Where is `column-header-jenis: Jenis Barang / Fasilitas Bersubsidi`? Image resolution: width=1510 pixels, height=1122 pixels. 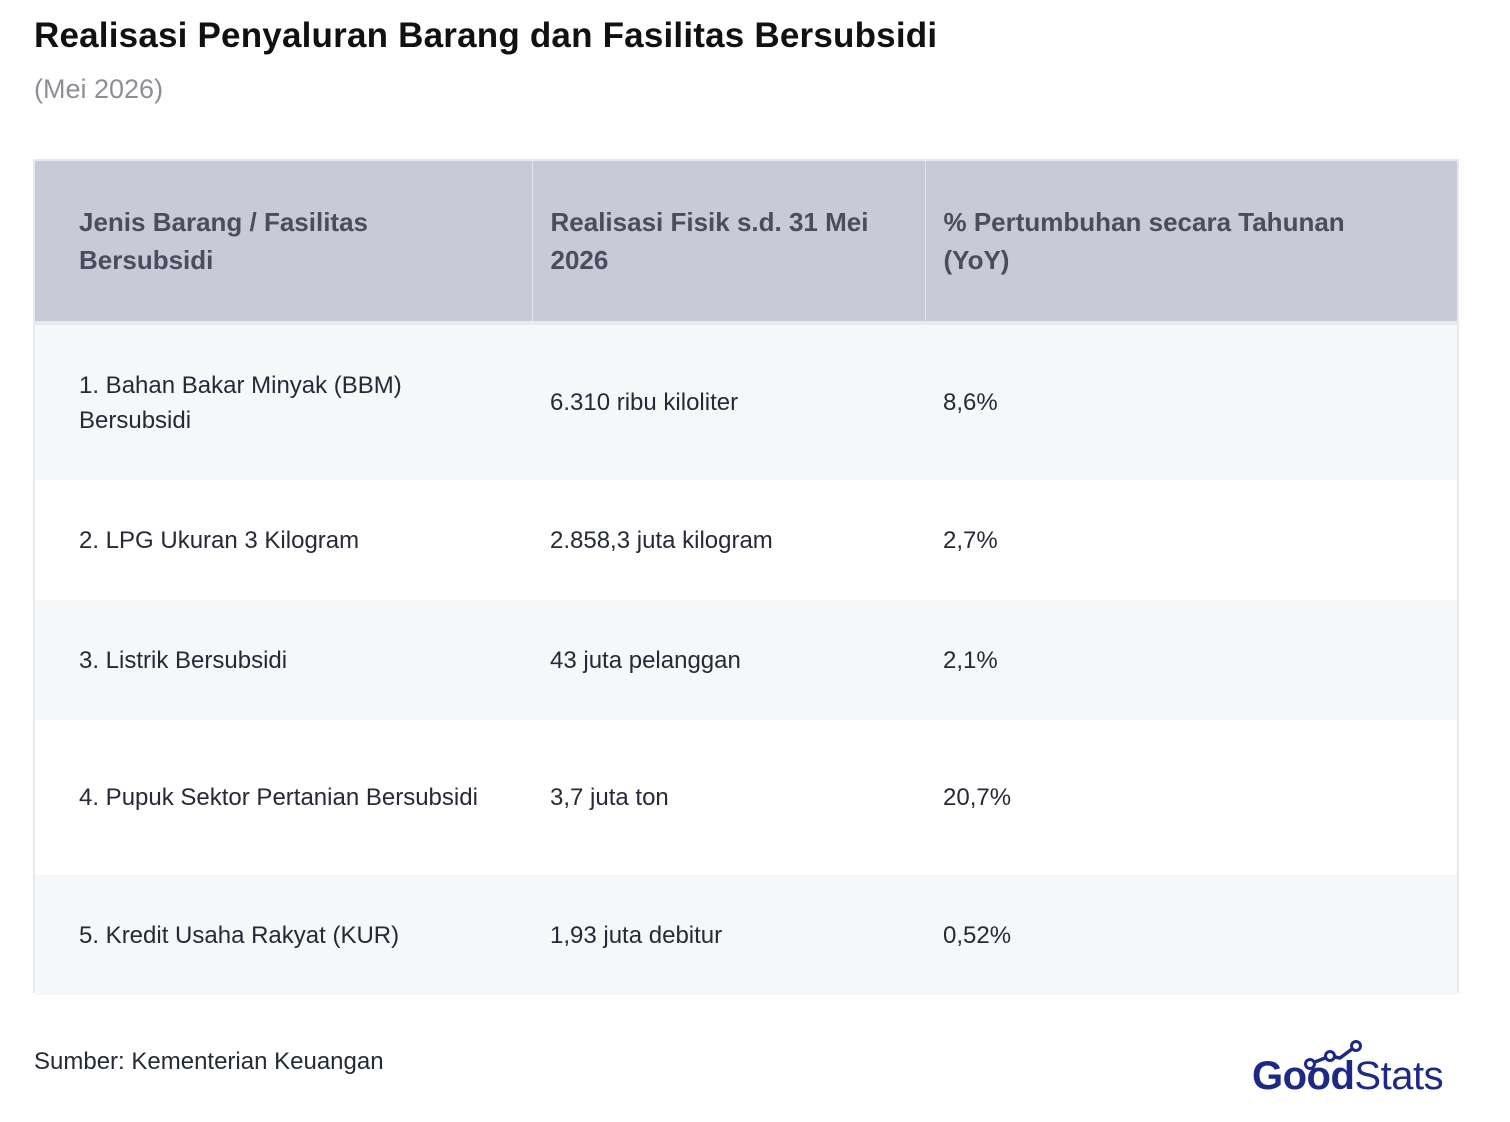
column-header-jenis: Jenis Barang / Fasilitas Bersubsidi is located at coordinates (284, 243).